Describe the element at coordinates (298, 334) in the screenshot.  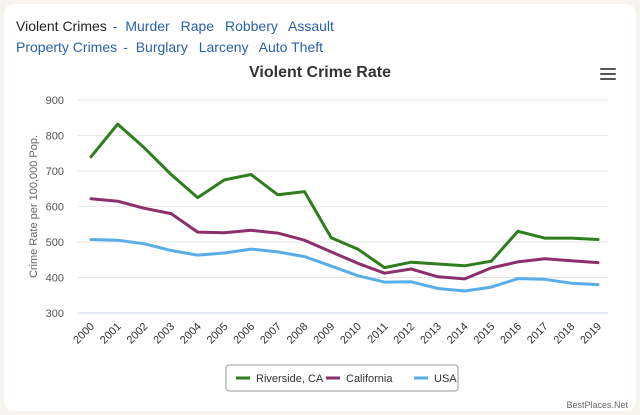
I see `x-tick-label: 2008` at that location.